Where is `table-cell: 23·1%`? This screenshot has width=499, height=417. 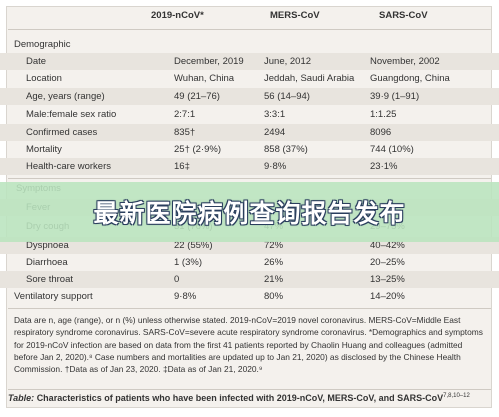 table-cell: 23·1% is located at coordinates (384, 166).